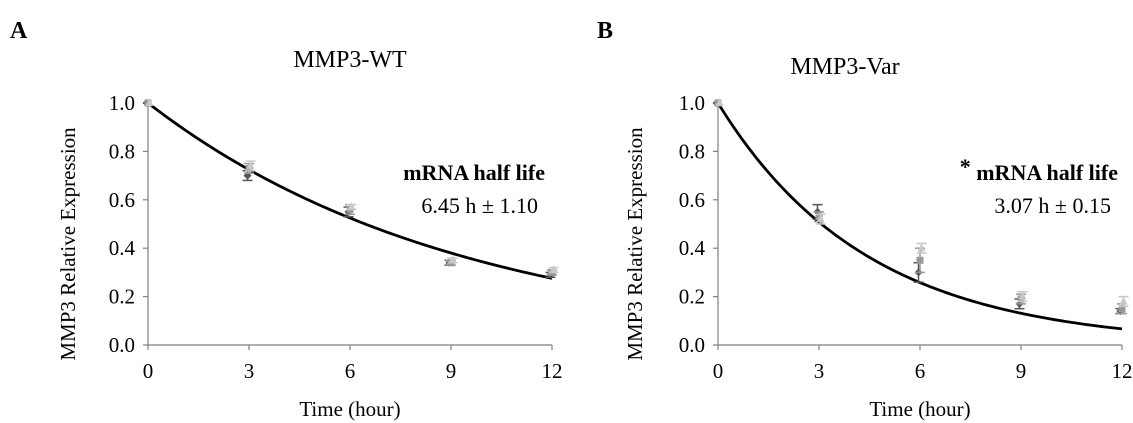  Describe the element at coordinates (479, 205) in the screenshot. I see `half-life-value: 6.45 h ± 1.10` at that location.